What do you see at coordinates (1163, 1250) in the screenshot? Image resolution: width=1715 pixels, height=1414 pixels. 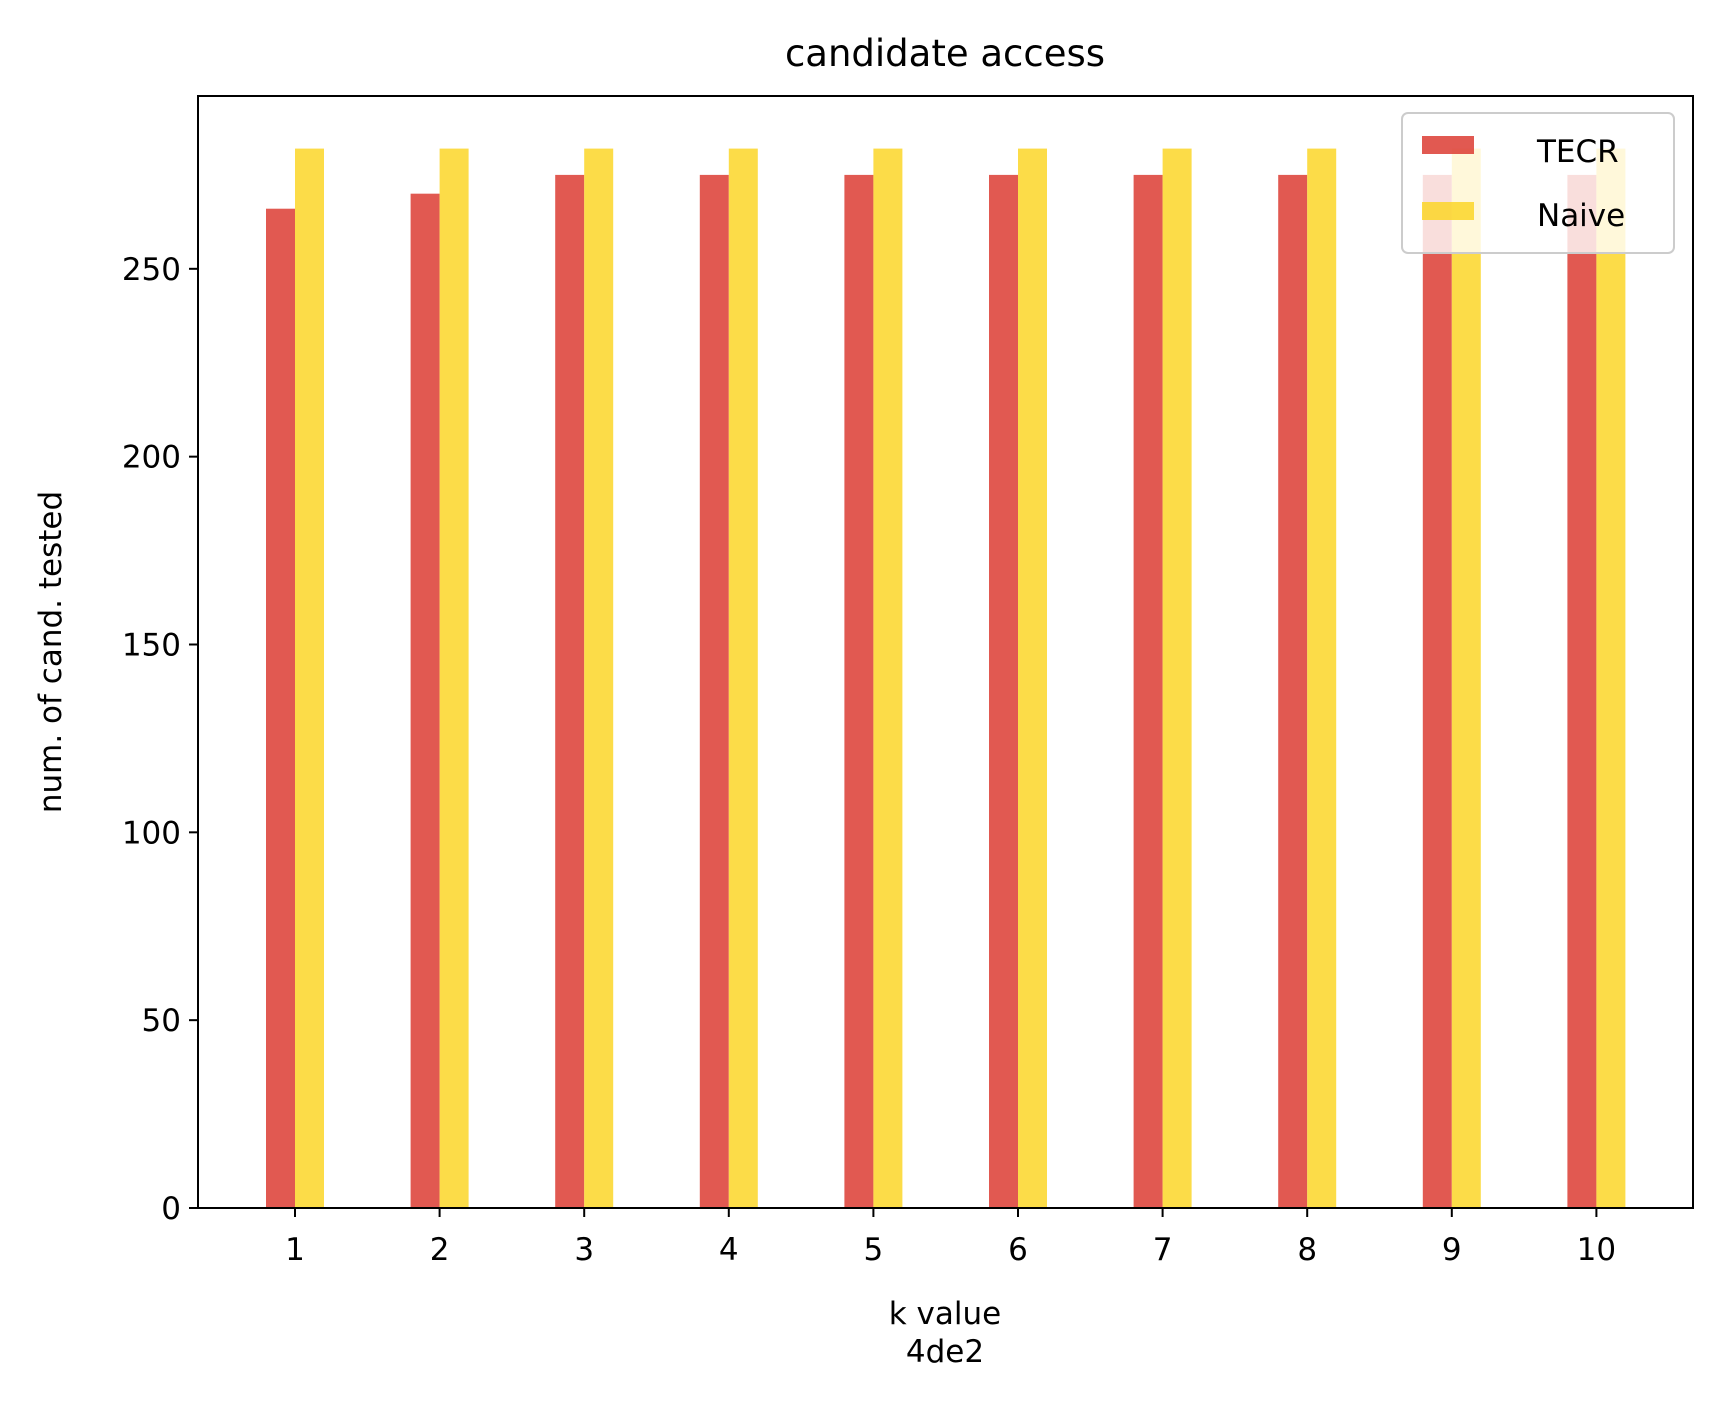 I see `x-tick-label: 7` at bounding box center [1163, 1250].